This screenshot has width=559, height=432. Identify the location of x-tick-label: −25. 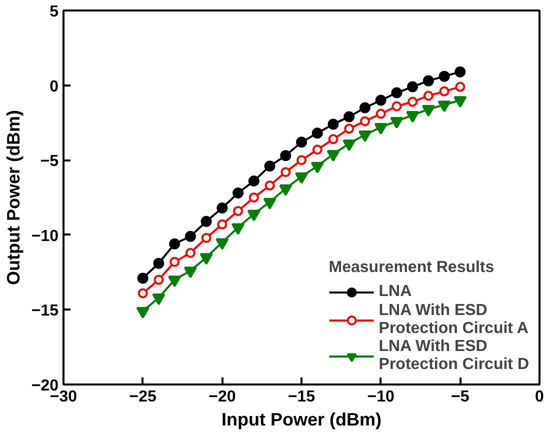
(143, 397).